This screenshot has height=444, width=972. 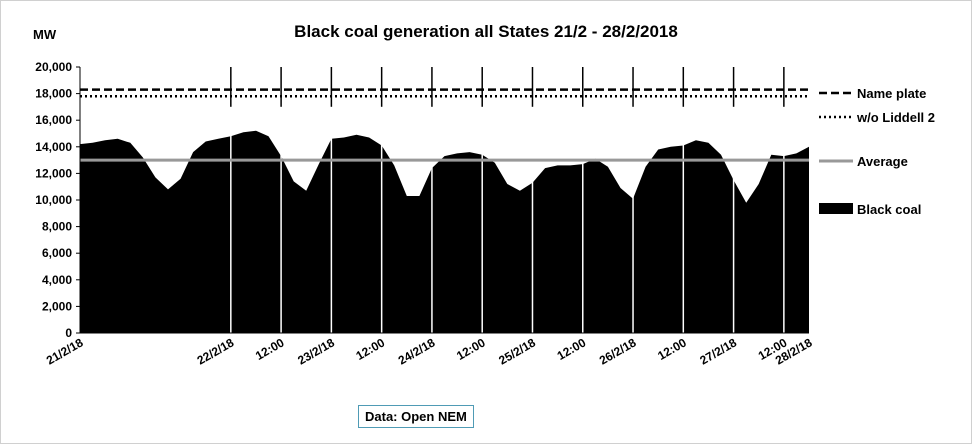 What do you see at coordinates (65, 351) in the screenshot?
I see `x-tick-label: 21/2/18` at bounding box center [65, 351].